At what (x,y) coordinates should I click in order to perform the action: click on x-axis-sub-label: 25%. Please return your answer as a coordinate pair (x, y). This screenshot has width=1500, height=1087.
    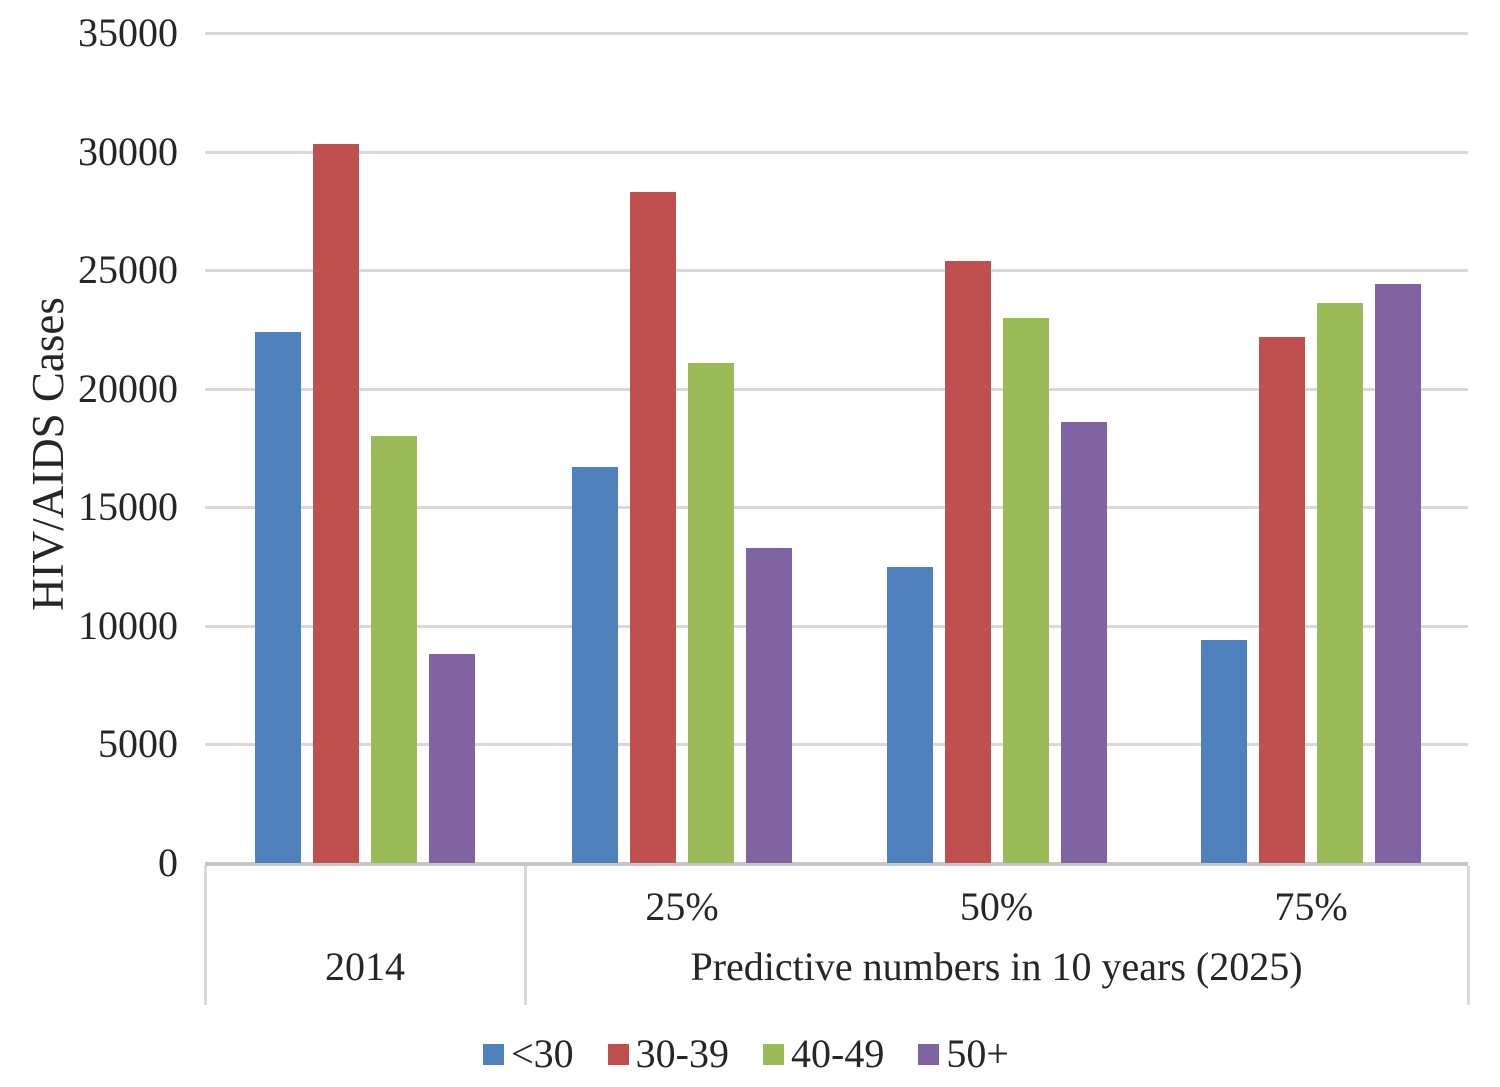
    Looking at the image, I should click on (682, 906).